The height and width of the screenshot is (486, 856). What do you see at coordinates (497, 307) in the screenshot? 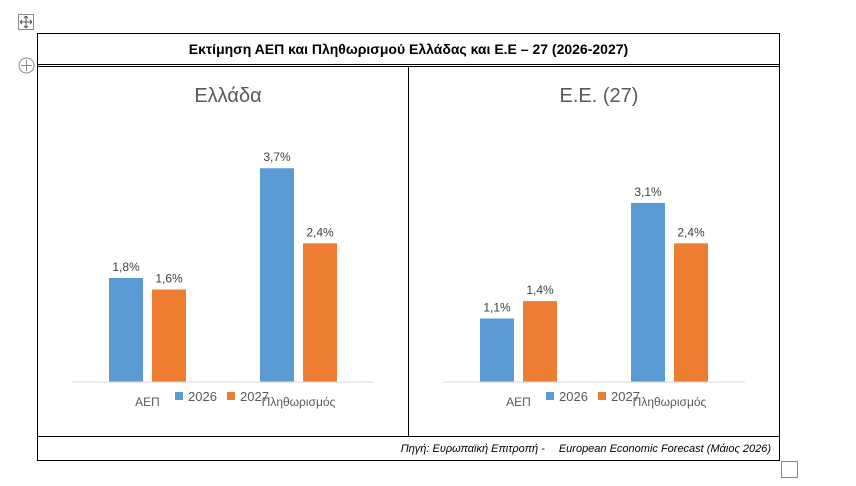
I see `data-label: 1,1%` at bounding box center [497, 307].